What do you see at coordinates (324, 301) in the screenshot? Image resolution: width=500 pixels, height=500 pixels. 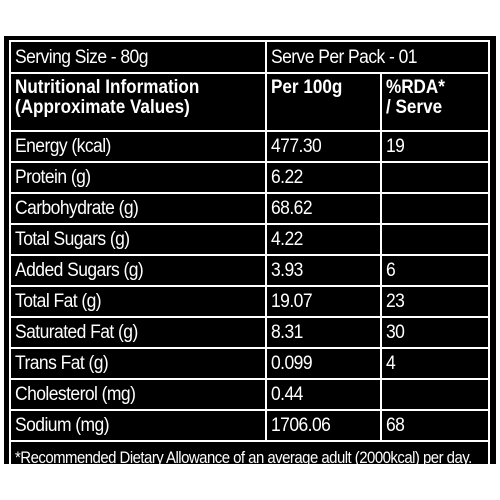 I see `per100-cell: 19.07` at bounding box center [324, 301].